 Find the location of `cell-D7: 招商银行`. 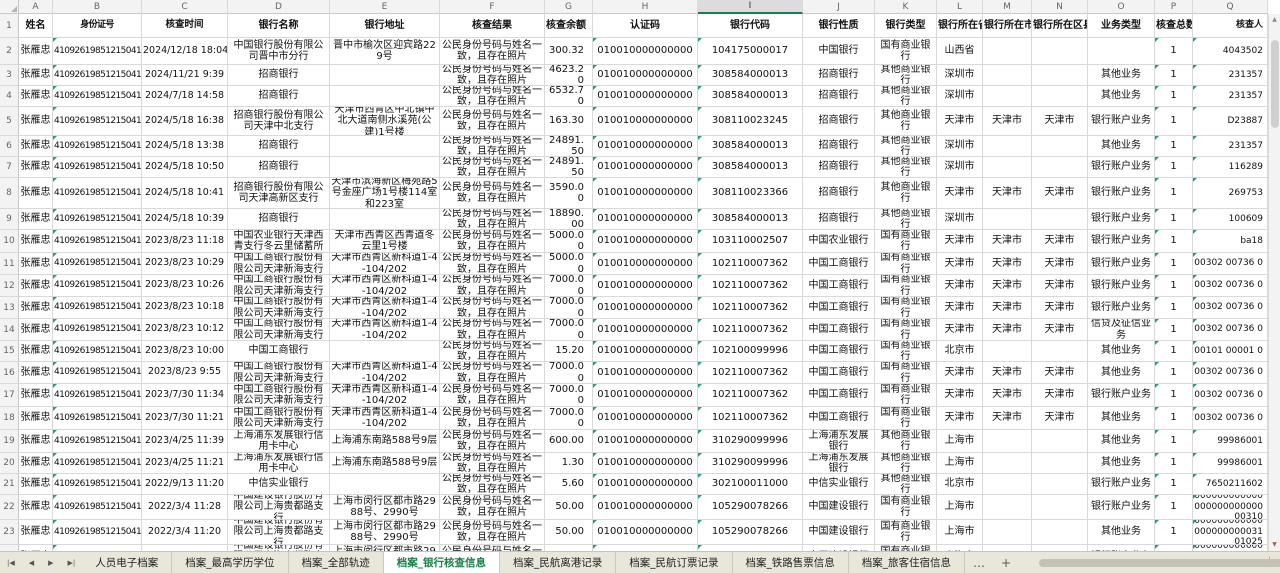

cell-D7: 招商银行 is located at coordinates (279, 167).